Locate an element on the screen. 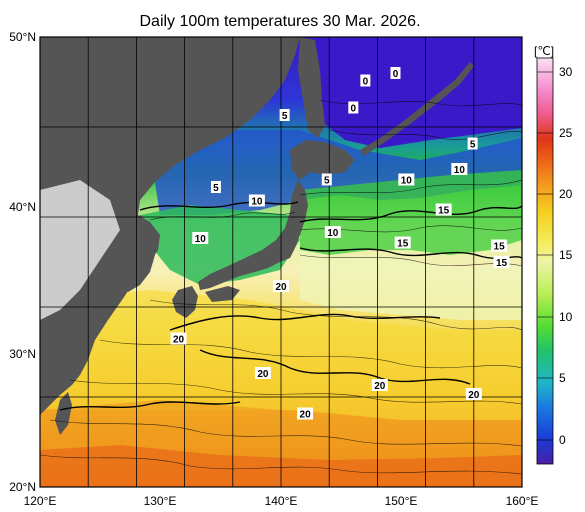 Image resolution: width=585 pixels, height=512 pixels. lon-label-130e: 130°E is located at coordinates (160, 501).